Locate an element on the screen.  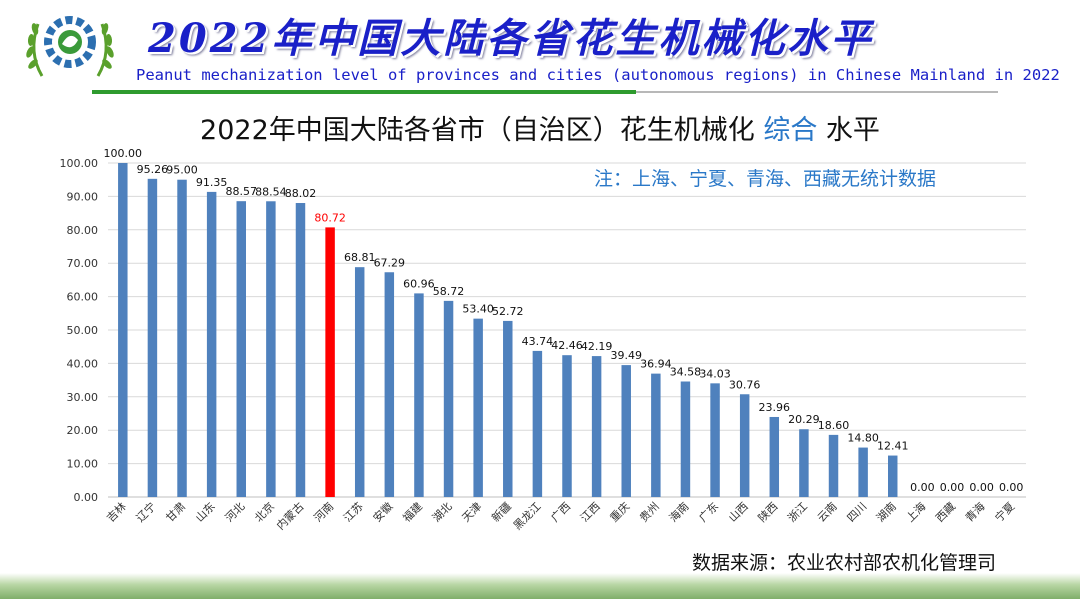
chart-title: 2022年中国大陆各省市（自治区）花生机械化 综合 水平 is located at coordinates (540, 127).